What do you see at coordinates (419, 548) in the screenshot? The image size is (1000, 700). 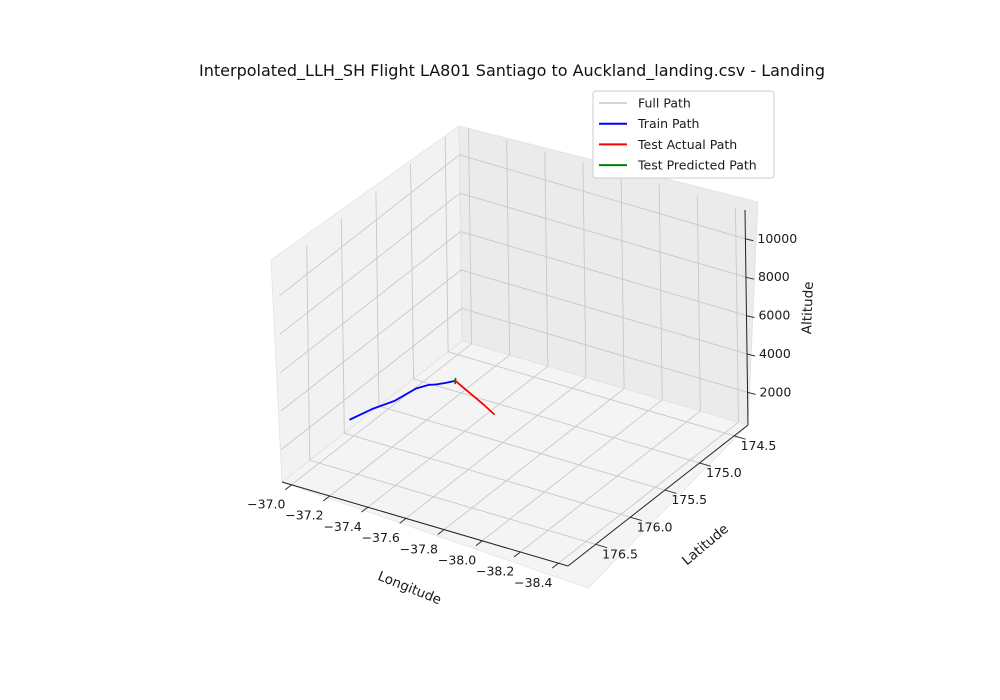 I see `y-tick-label: −37.8` at bounding box center [419, 548].